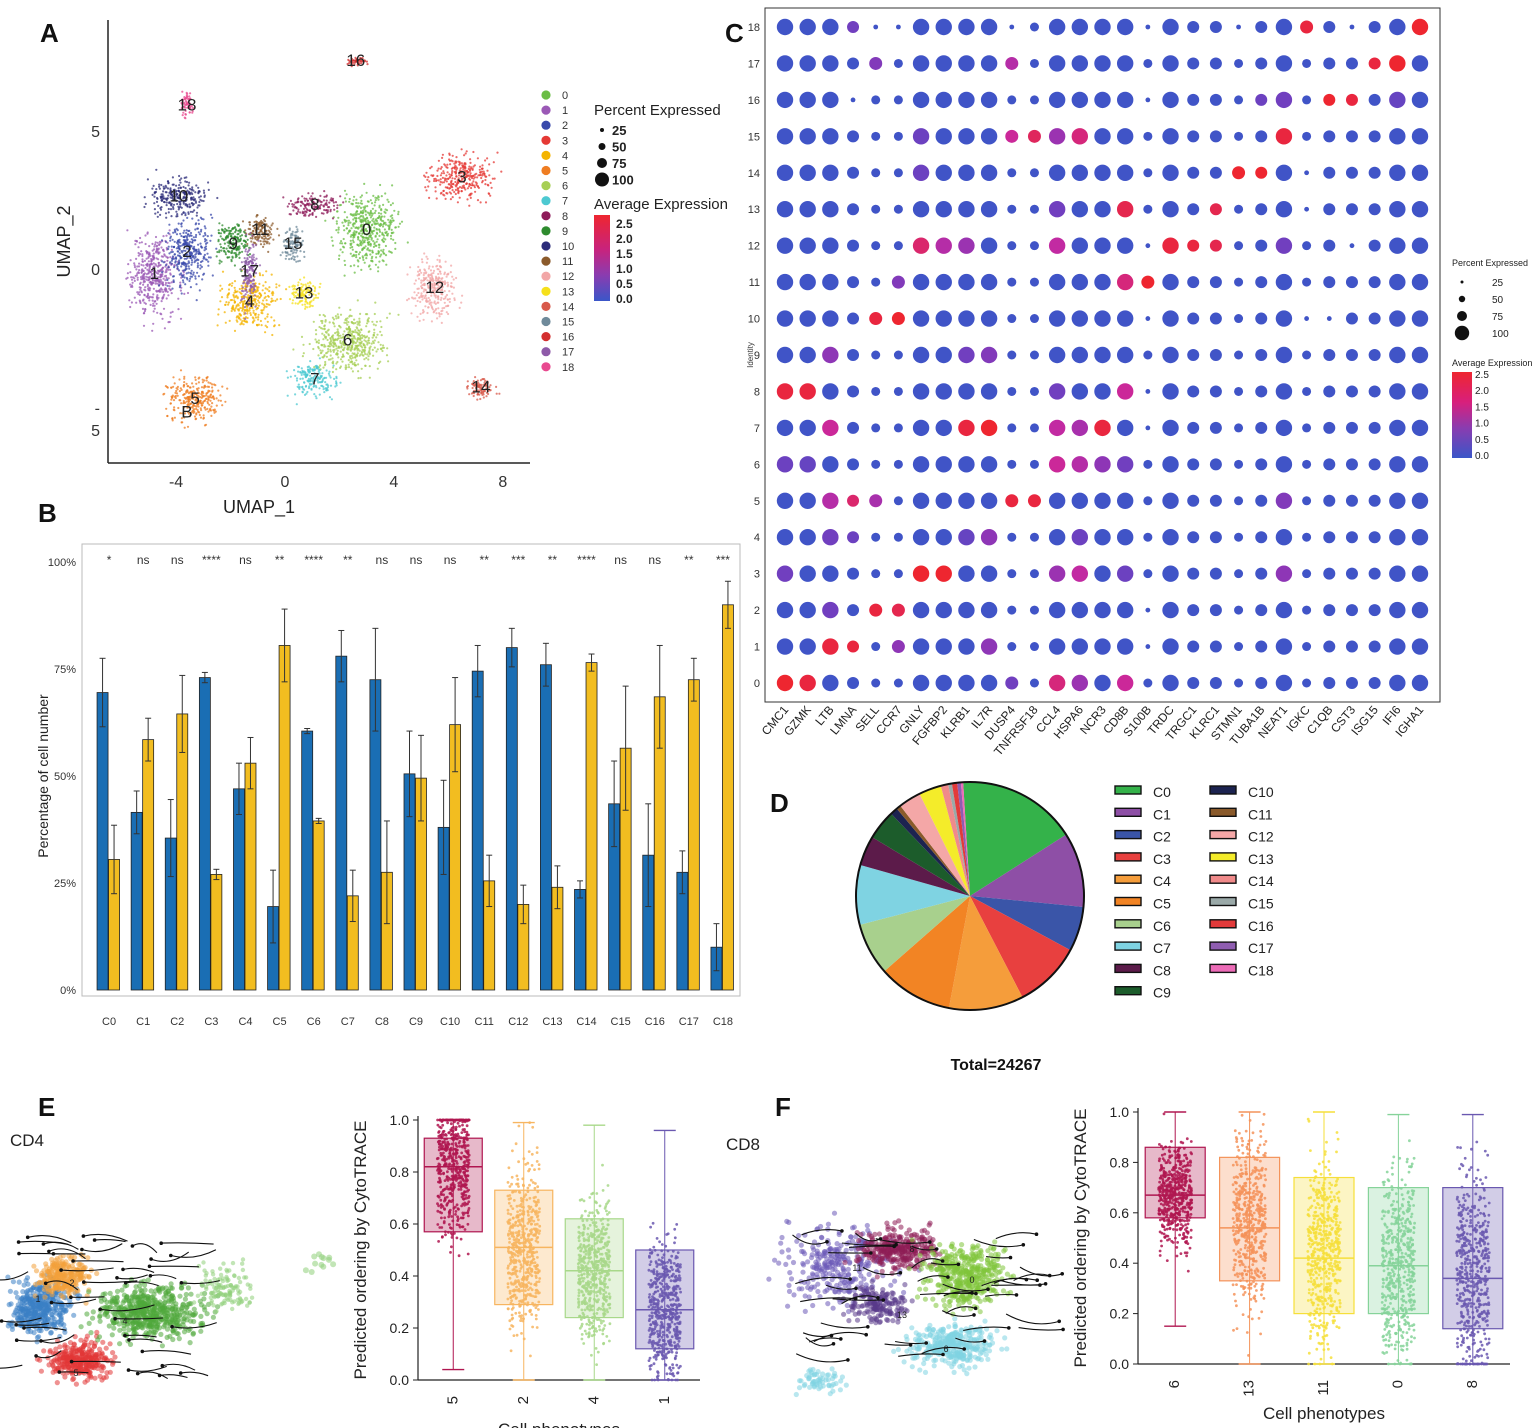  I want to click on legend-swatch, so click(546, 125).